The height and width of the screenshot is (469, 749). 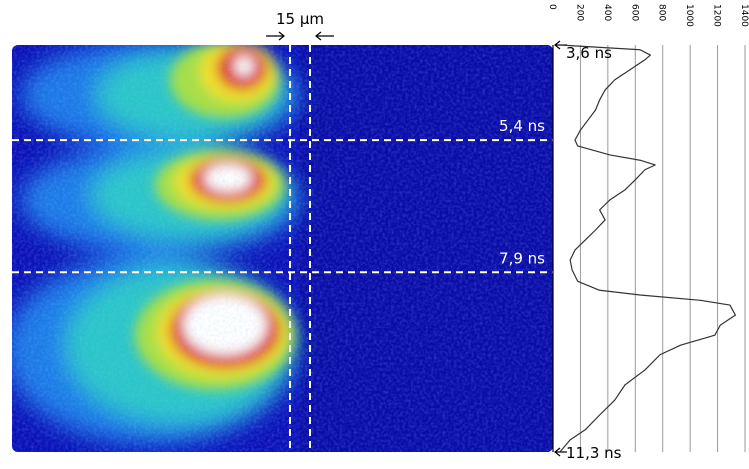 I want to click on x-tick-label: 600, so click(x=634, y=12).